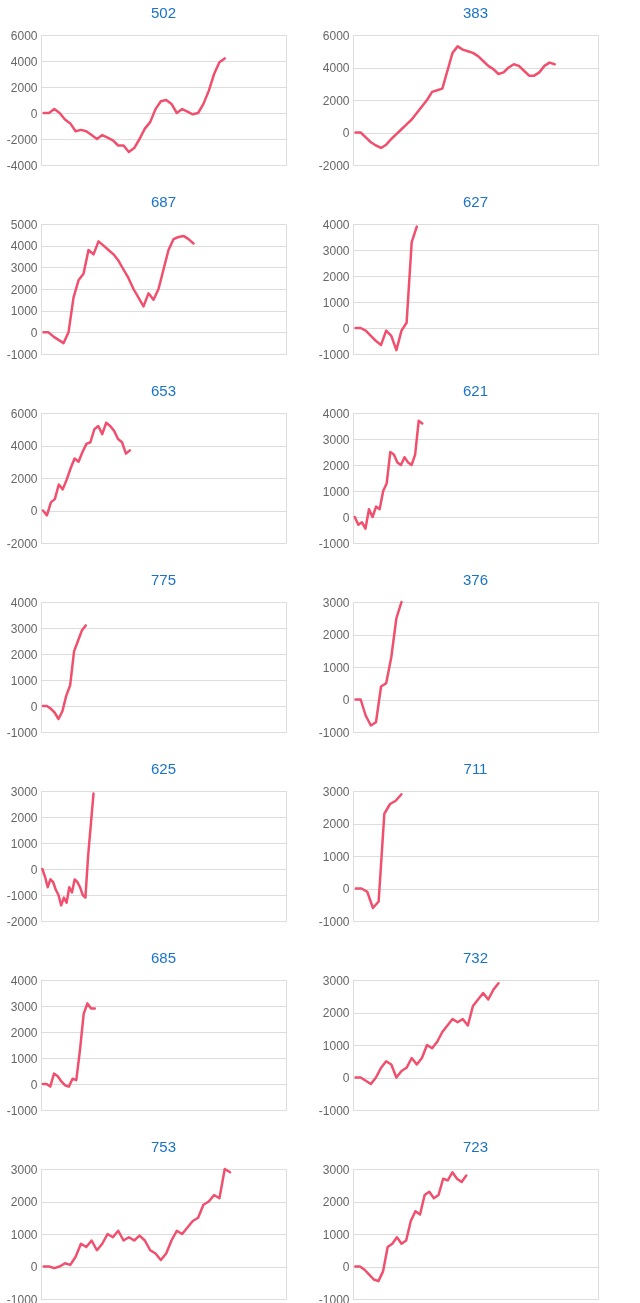  Describe the element at coordinates (163, 579) in the screenshot. I see `chart-title: 775` at that location.